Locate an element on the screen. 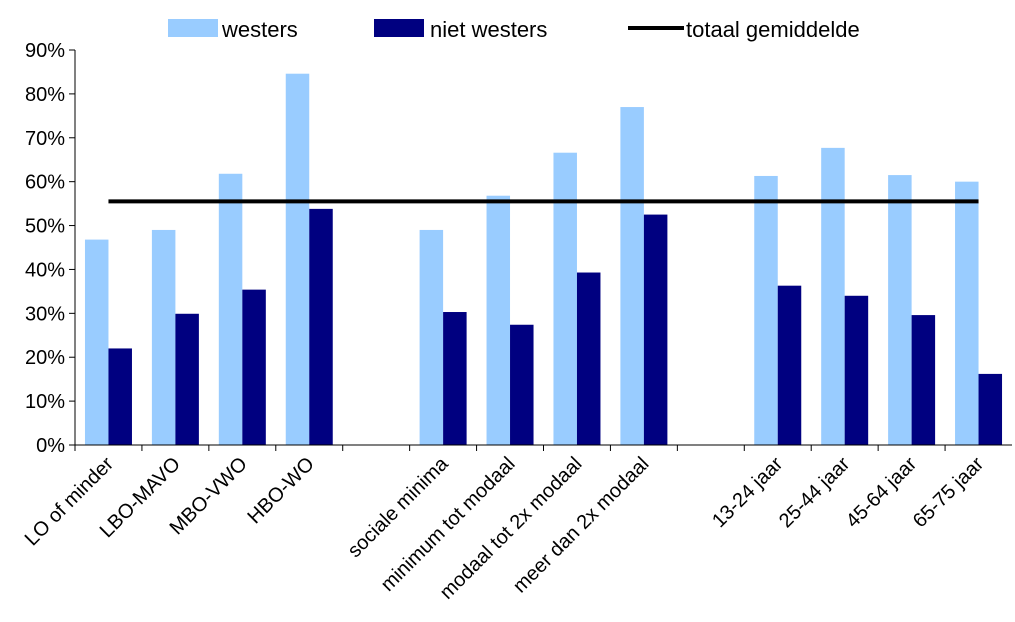  legend-swatch-niet-westers is located at coordinates (399, 28).